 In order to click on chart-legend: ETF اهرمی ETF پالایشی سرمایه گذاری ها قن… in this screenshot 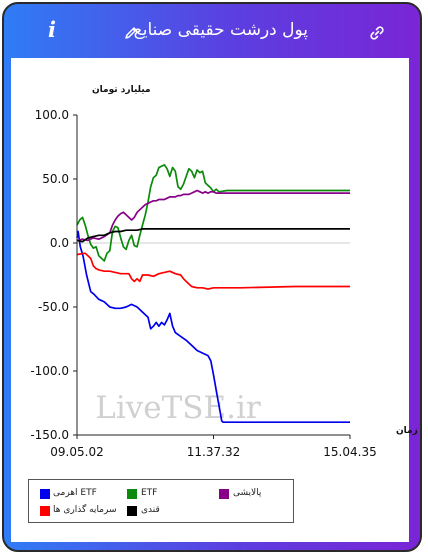, I will do `click(161, 501)`.